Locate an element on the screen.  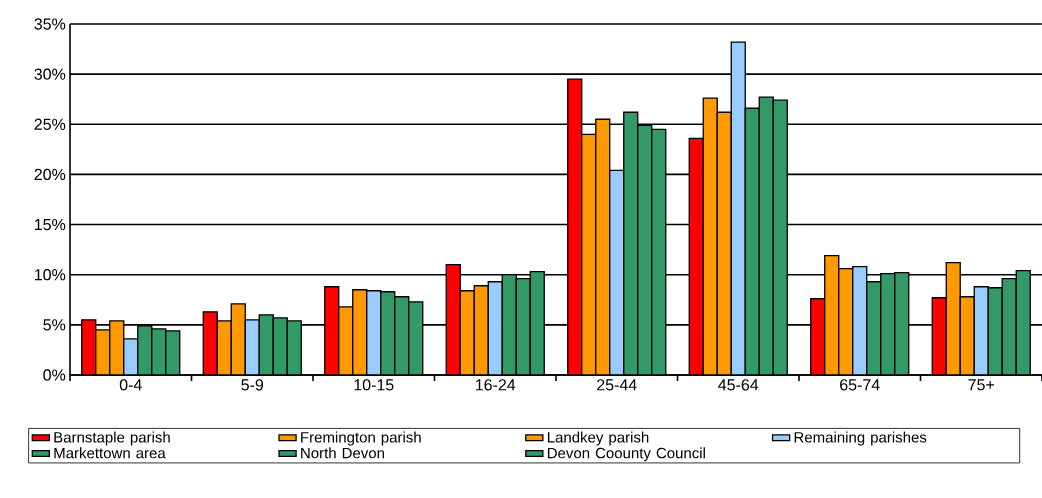
y-tick-label: 15% is located at coordinates (50, 224).